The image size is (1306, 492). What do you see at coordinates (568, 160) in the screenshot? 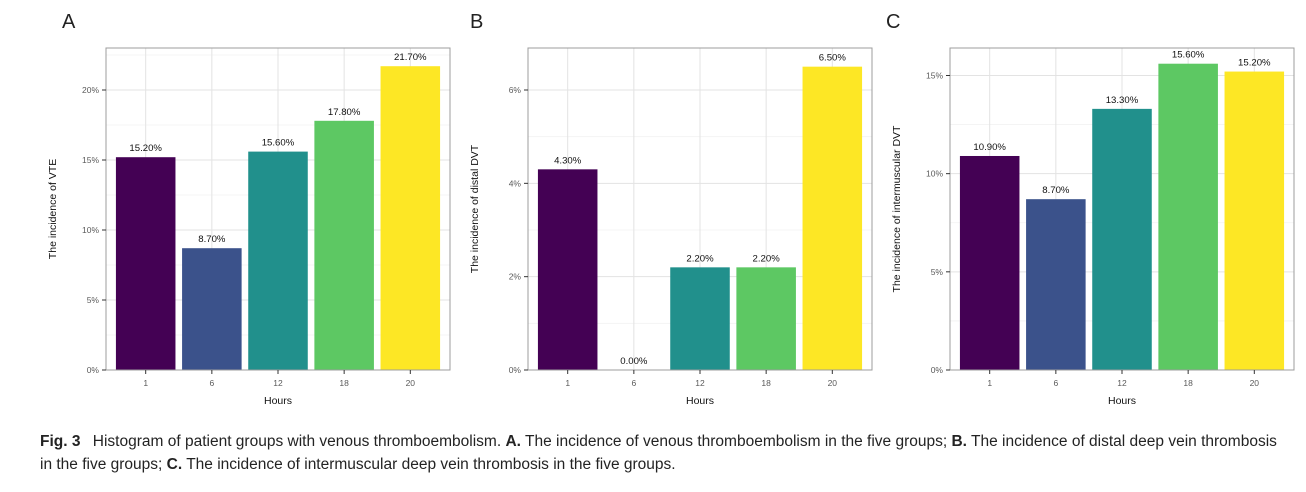
I see `bar-value-label: 4.30%` at bounding box center [568, 160].